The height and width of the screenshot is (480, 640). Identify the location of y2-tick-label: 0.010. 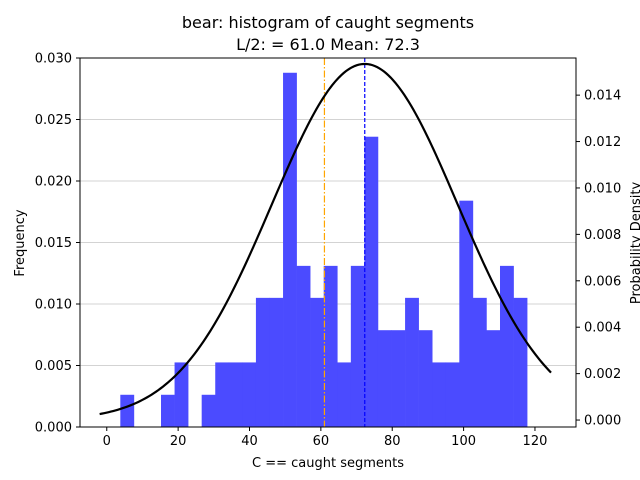
(602, 188).